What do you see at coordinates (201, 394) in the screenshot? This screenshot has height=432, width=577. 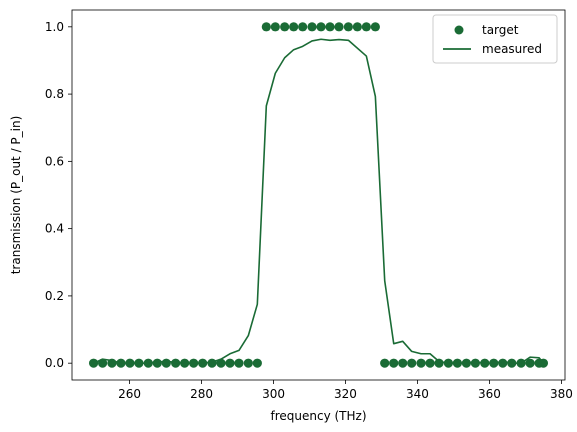 I see `x-tick-label: 280` at bounding box center [201, 394].